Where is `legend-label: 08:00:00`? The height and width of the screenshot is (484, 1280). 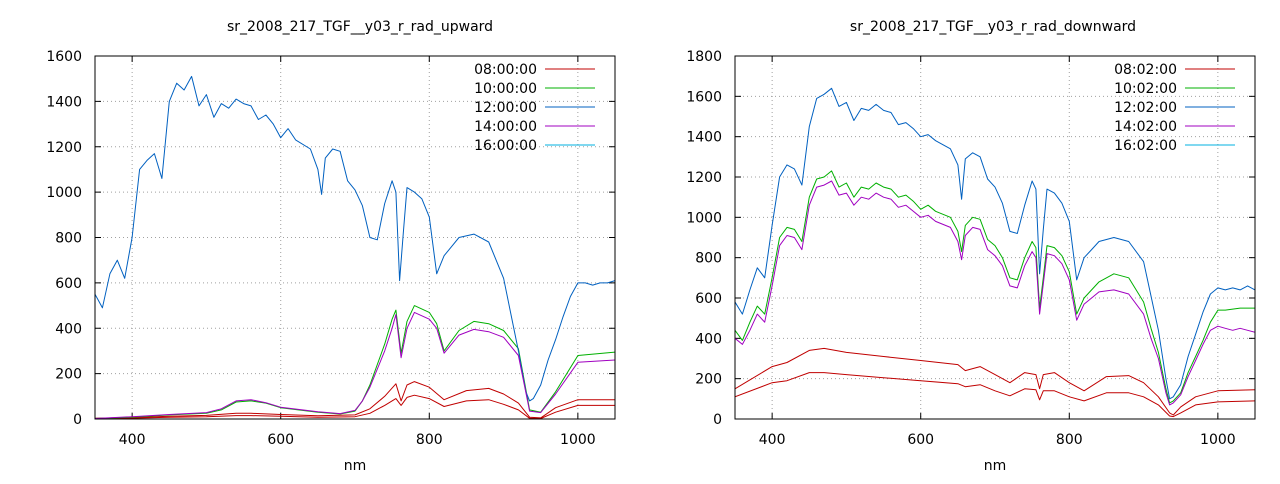
legend-label: 08:00:00 is located at coordinates (505, 70).